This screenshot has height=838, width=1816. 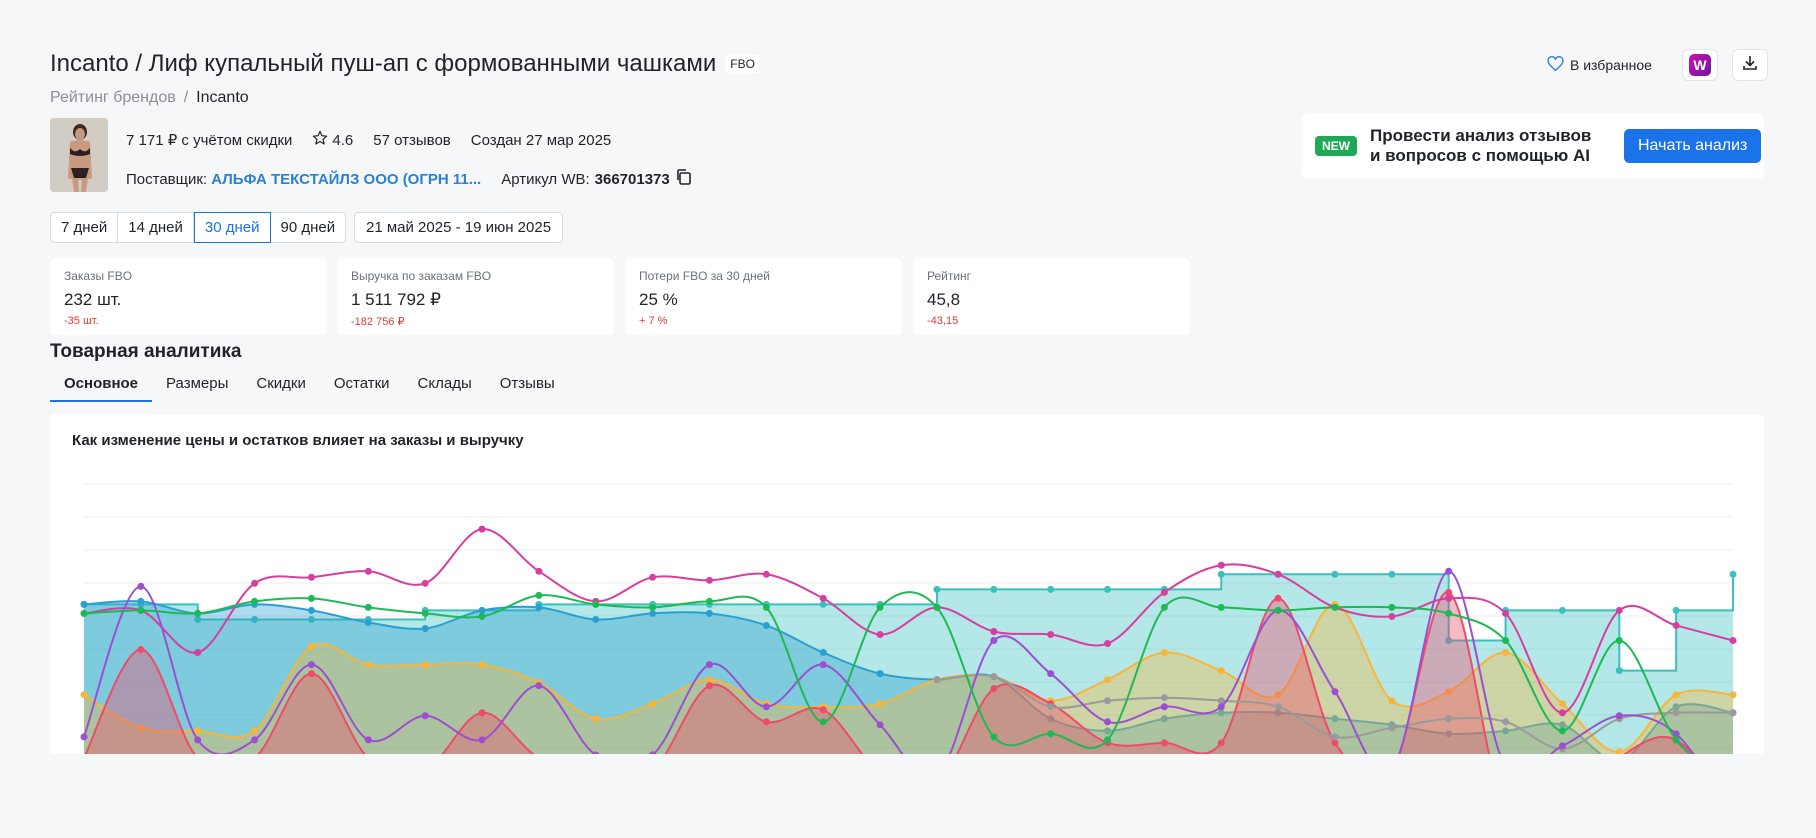 I want to click on product-image, so click(x=79, y=155).